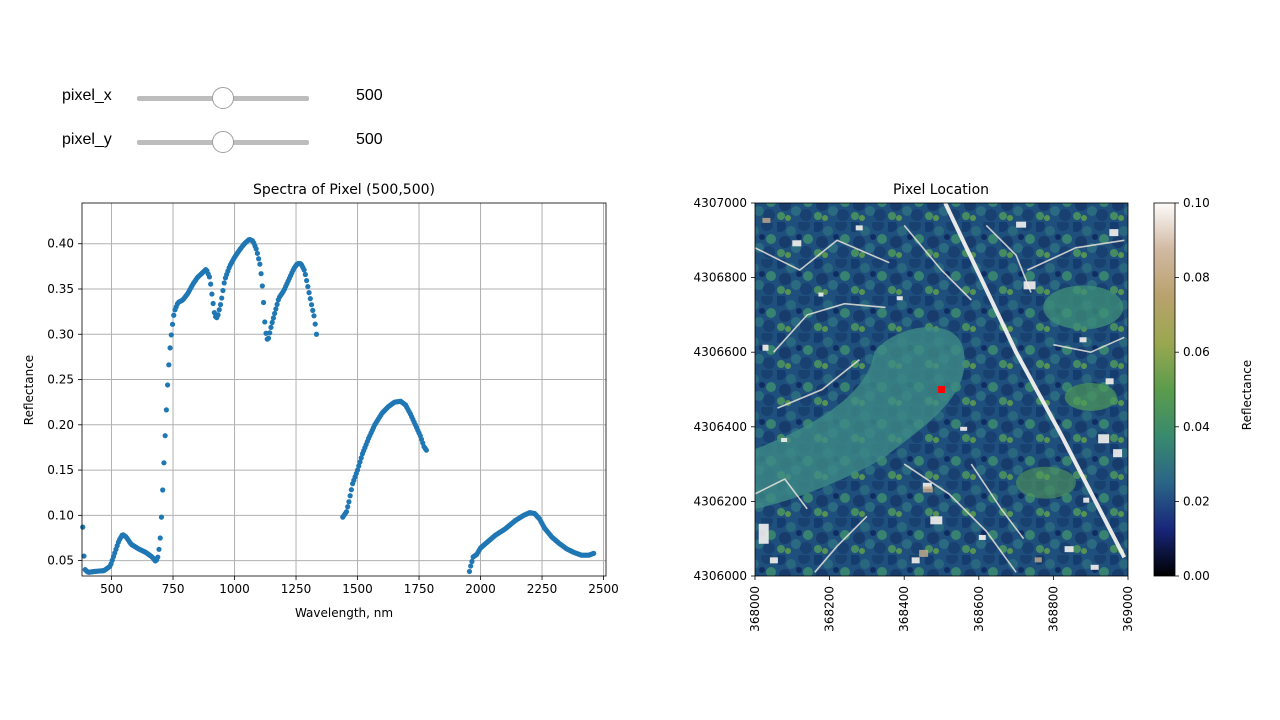  Describe the element at coordinates (480, 589) in the screenshot. I see `spectrum-x-tick-label: 2000` at that location.